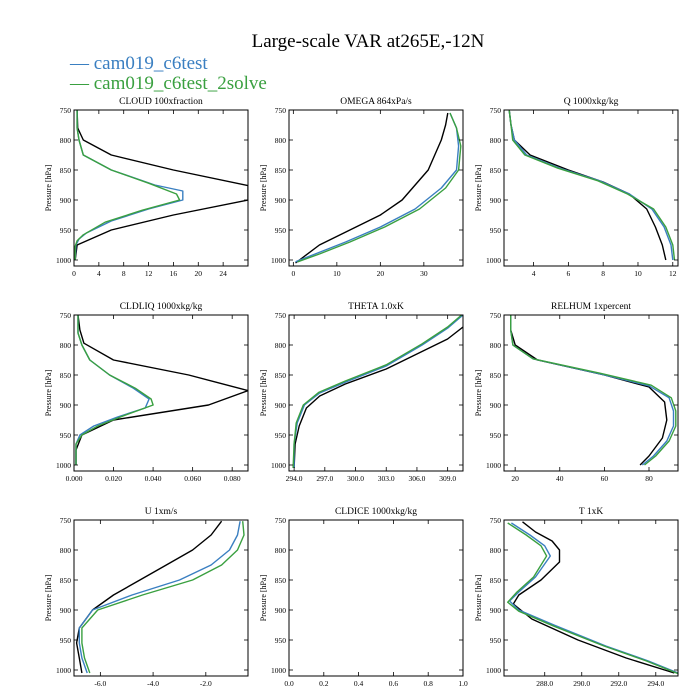 The width and height of the screenshot is (700, 700). I want to click on x-tick-label: 0.060, so click(192, 478).